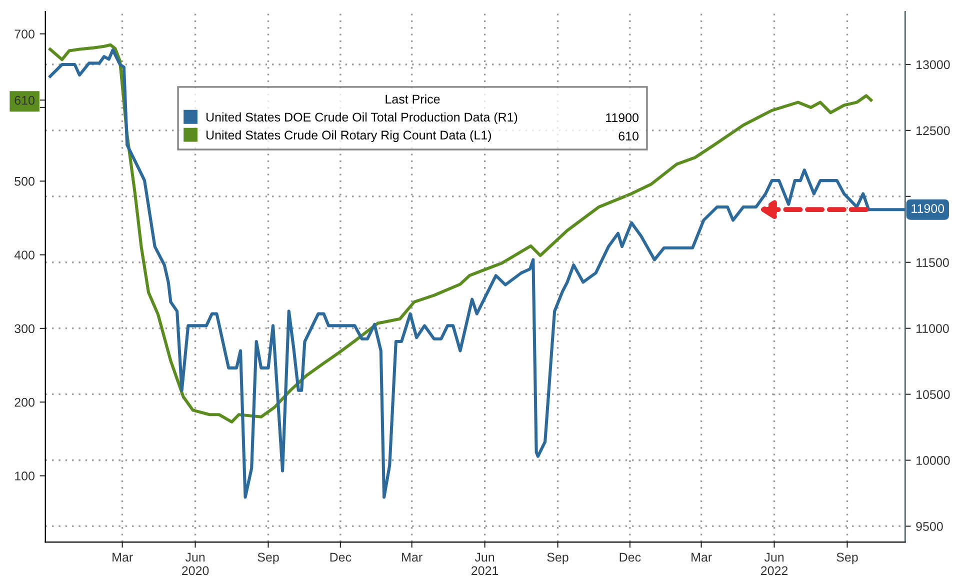 The height and width of the screenshot is (586, 966). What do you see at coordinates (622, 117) in the screenshot?
I see `text: 11900` at bounding box center [622, 117].